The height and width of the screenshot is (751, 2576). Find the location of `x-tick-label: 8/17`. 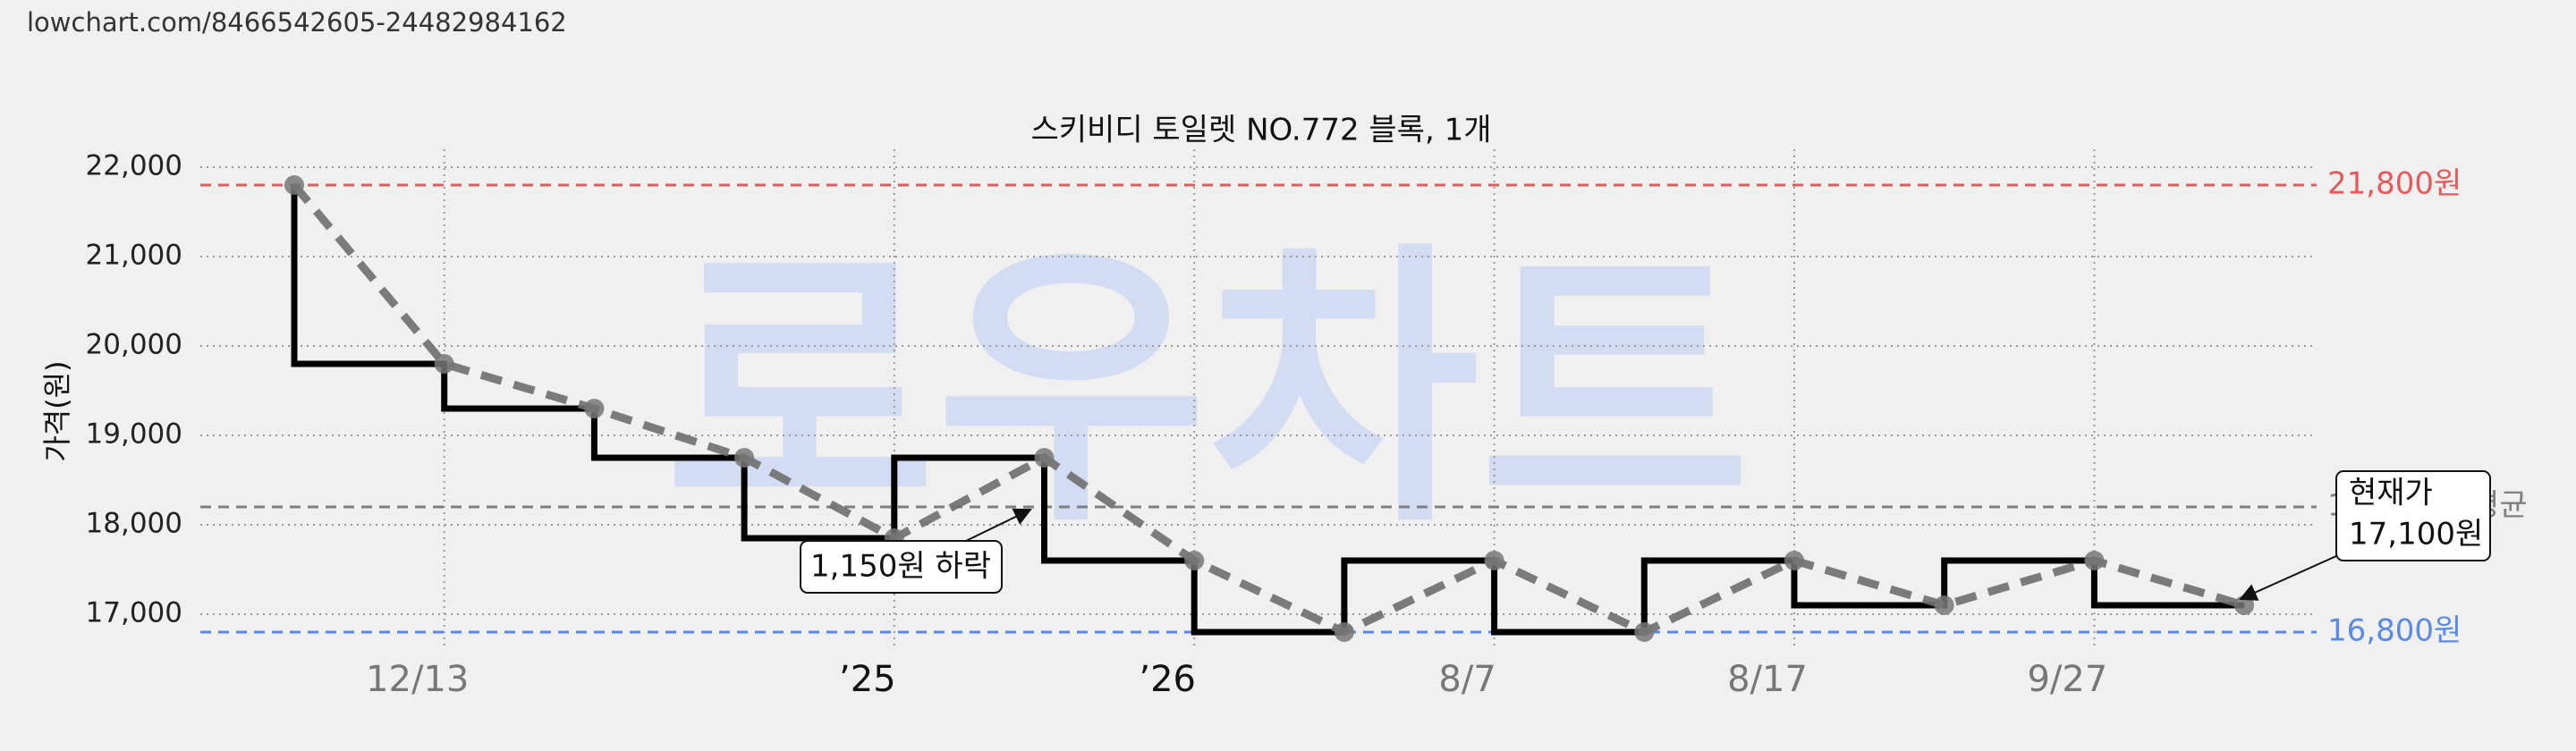

x-tick-label: 8/17 is located at coordinates (1767, 679).